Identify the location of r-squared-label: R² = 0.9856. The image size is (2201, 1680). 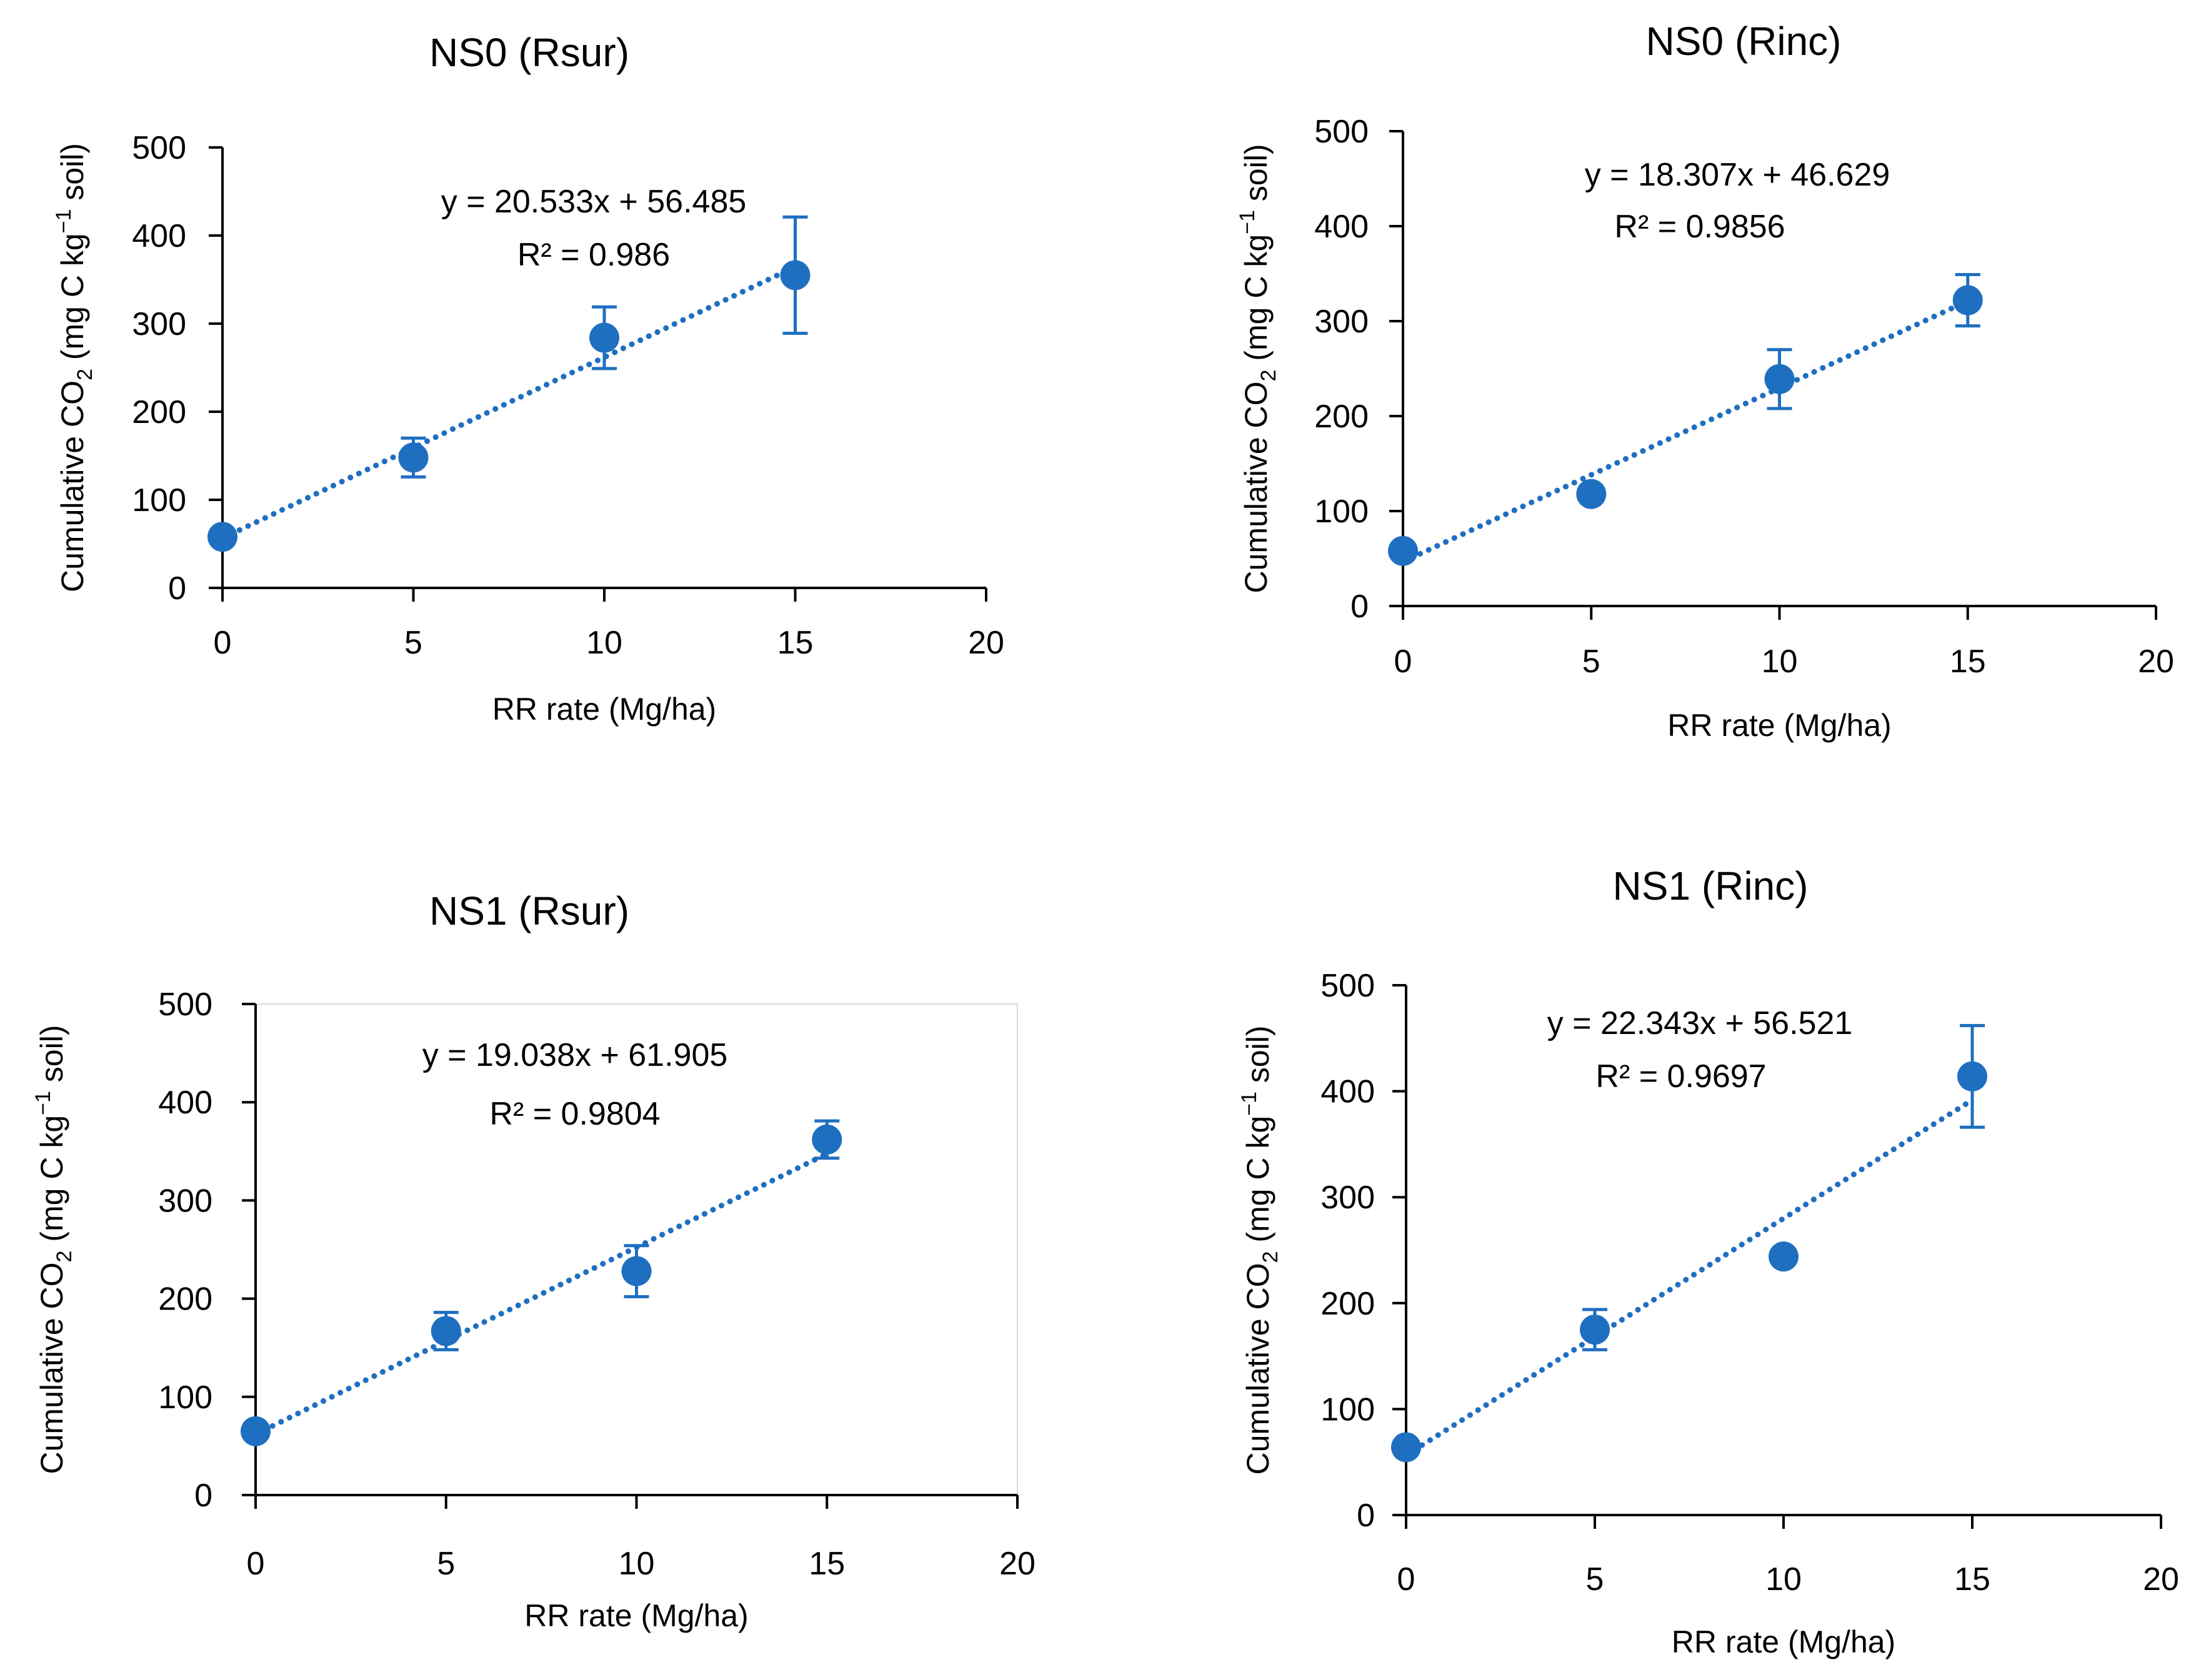
(1699, 227).